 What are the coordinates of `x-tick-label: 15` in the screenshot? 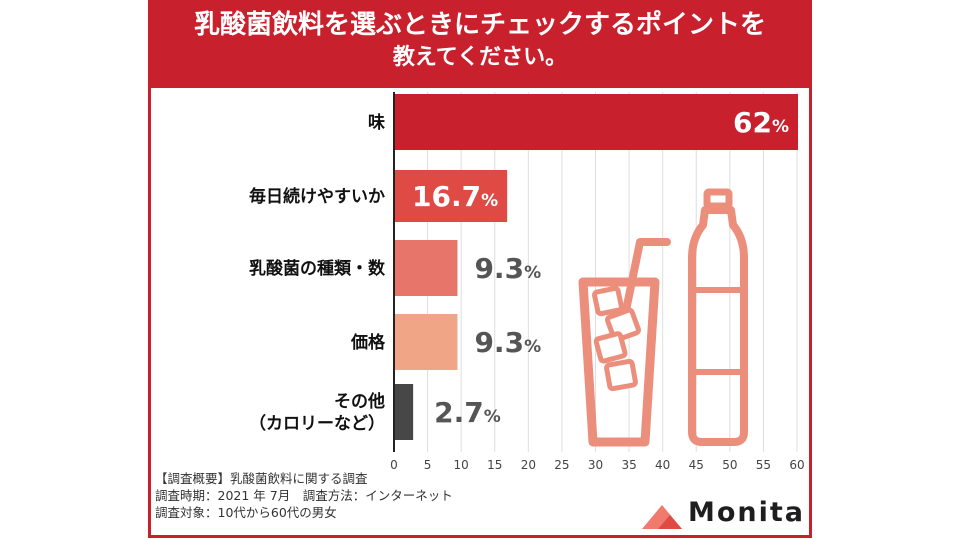 It's located at (494, 465).